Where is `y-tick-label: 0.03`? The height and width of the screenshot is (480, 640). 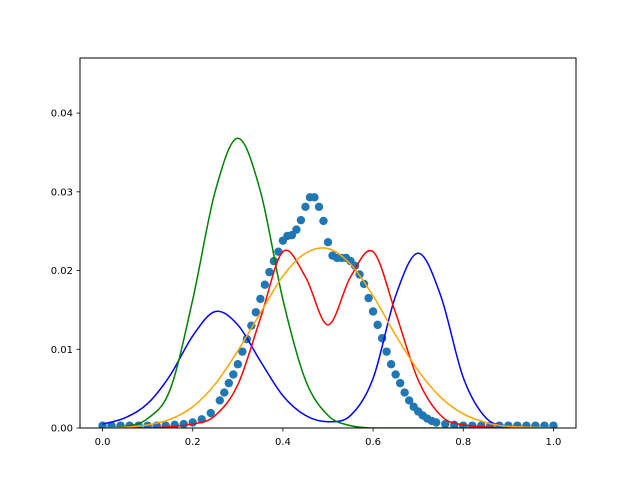 y-tick-label: 0.03 is located at coordinates (62, 192).